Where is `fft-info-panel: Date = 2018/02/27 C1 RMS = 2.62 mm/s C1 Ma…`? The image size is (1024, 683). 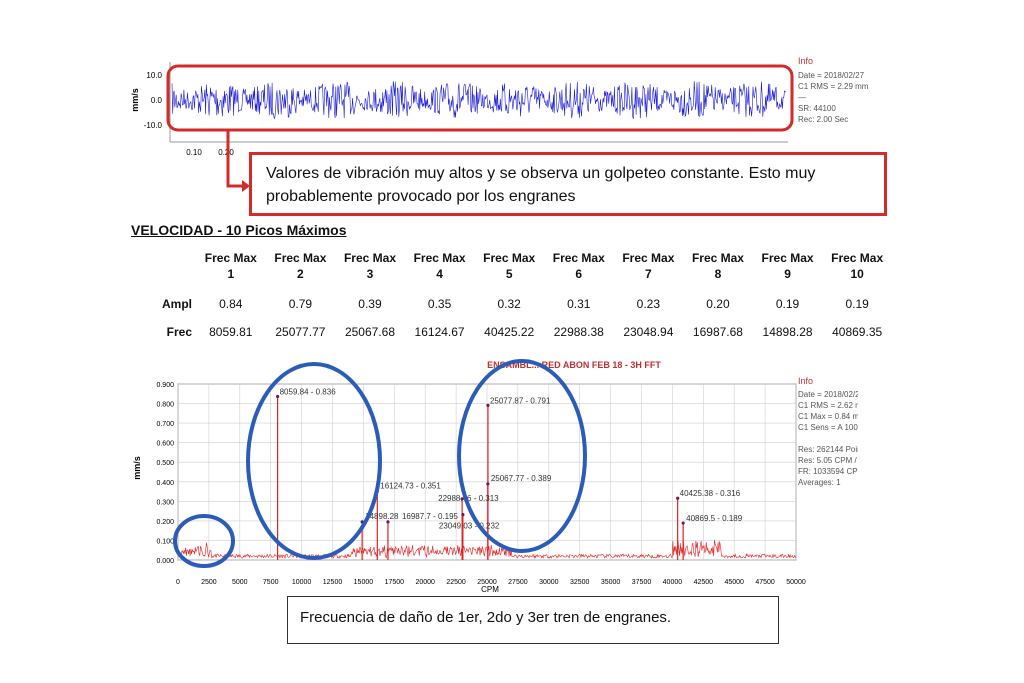 fft-info-panel: Date = 2018/02/27 C1 RMS = 2.62 mm/s C1 Ma… is located at coordinates (828, 438).